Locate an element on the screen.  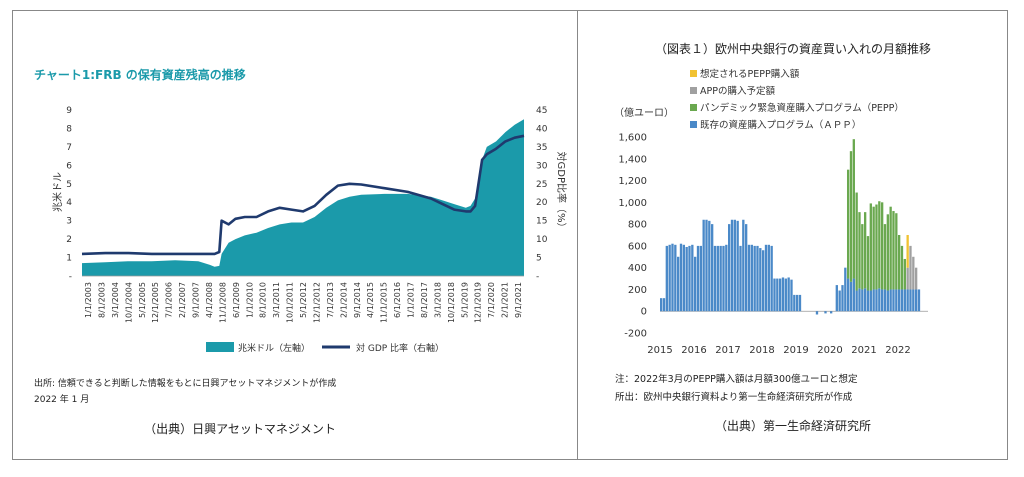
left-xtick-label: 1/1/2017 is located at coordinates (411, 300).